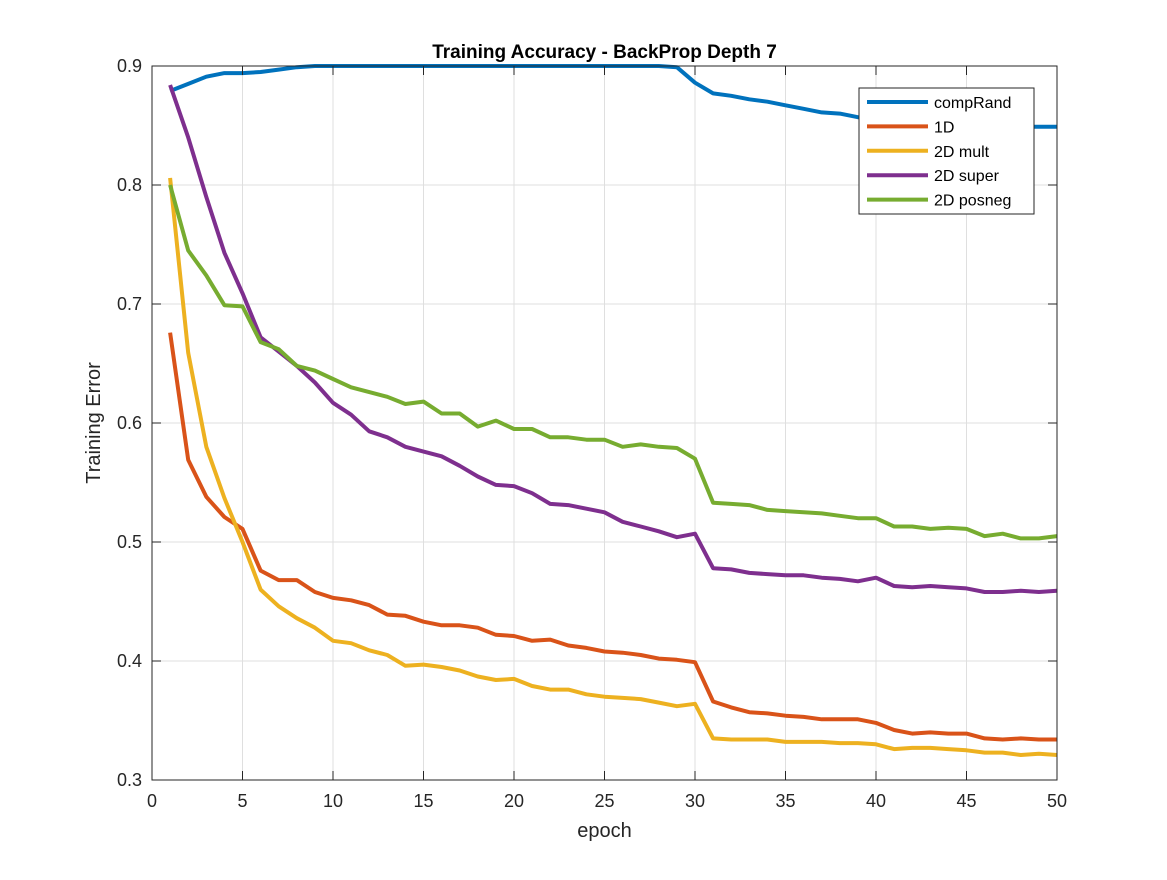  I want to click on x-tick-label: 45, so click(966, 801).